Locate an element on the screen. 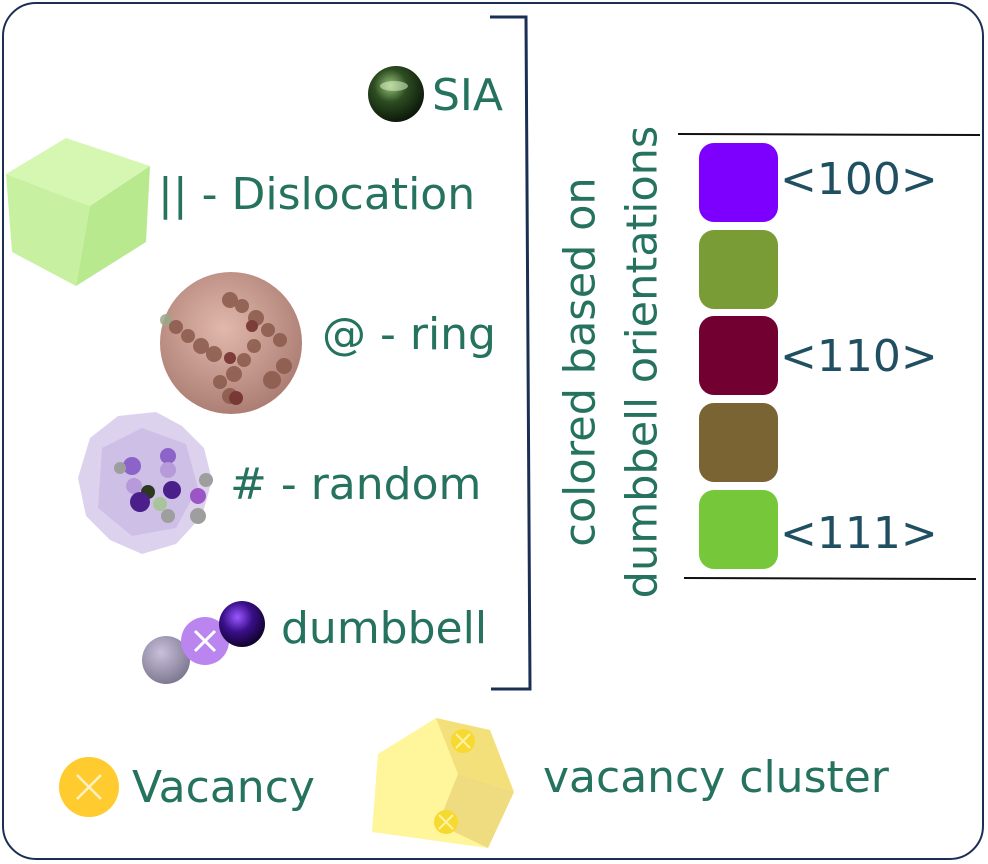 The height and width of the screenshot is (864, 988). sia-sphere-icon is located at coordinates (396, 94).